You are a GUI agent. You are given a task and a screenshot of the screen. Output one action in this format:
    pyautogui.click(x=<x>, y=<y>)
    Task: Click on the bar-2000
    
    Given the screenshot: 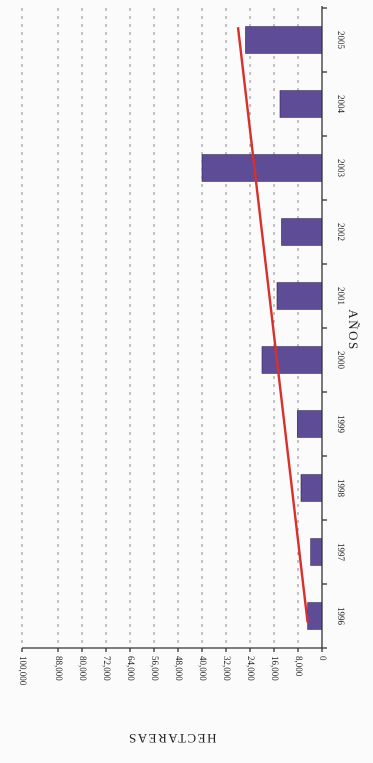 What is the action you would take?
    pyautogui.click(x=292, y=360)
    